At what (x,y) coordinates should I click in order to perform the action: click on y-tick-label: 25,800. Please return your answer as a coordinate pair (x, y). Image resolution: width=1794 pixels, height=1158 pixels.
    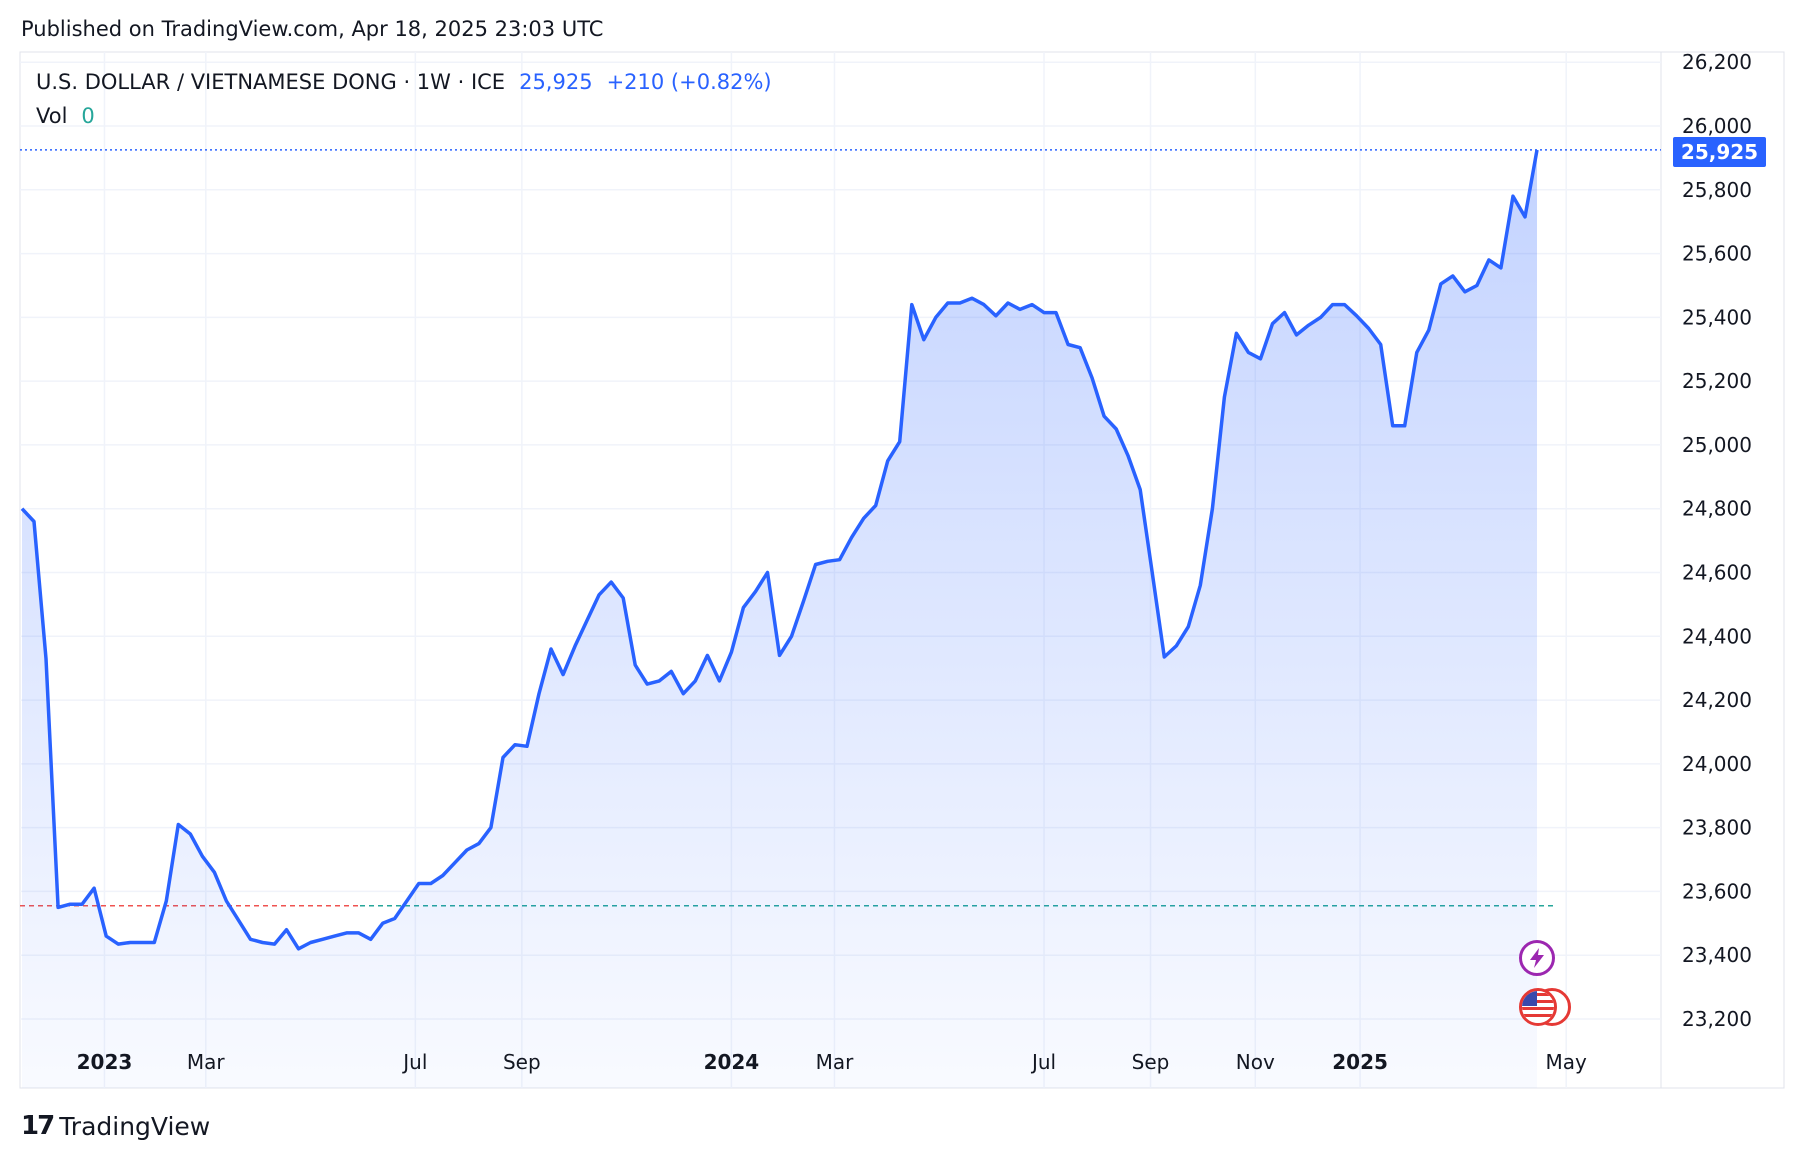
    Looking at the image, I should click on (1717, 190).